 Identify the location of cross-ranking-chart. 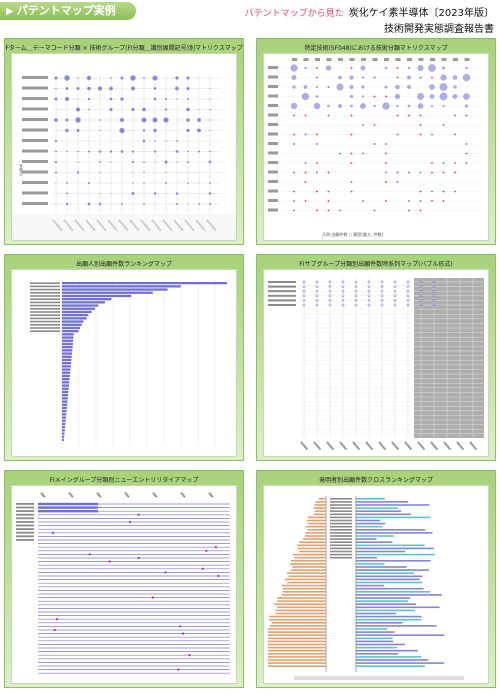
(366, 588).